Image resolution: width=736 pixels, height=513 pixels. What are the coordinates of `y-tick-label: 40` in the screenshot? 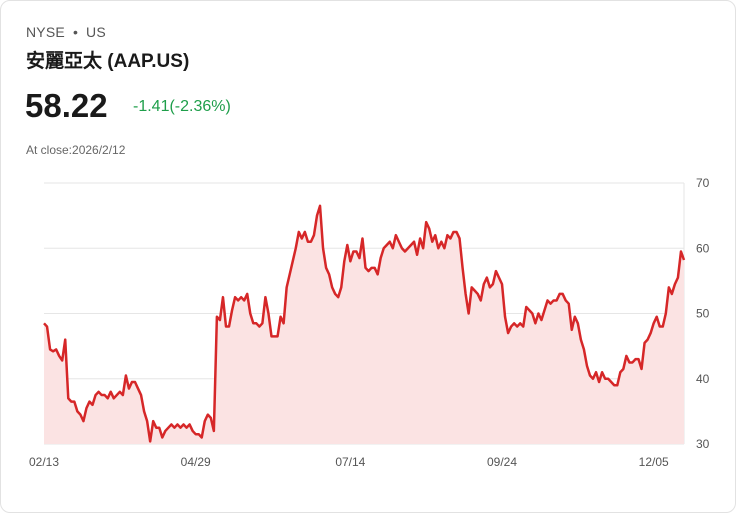 It's located at (703, 379).